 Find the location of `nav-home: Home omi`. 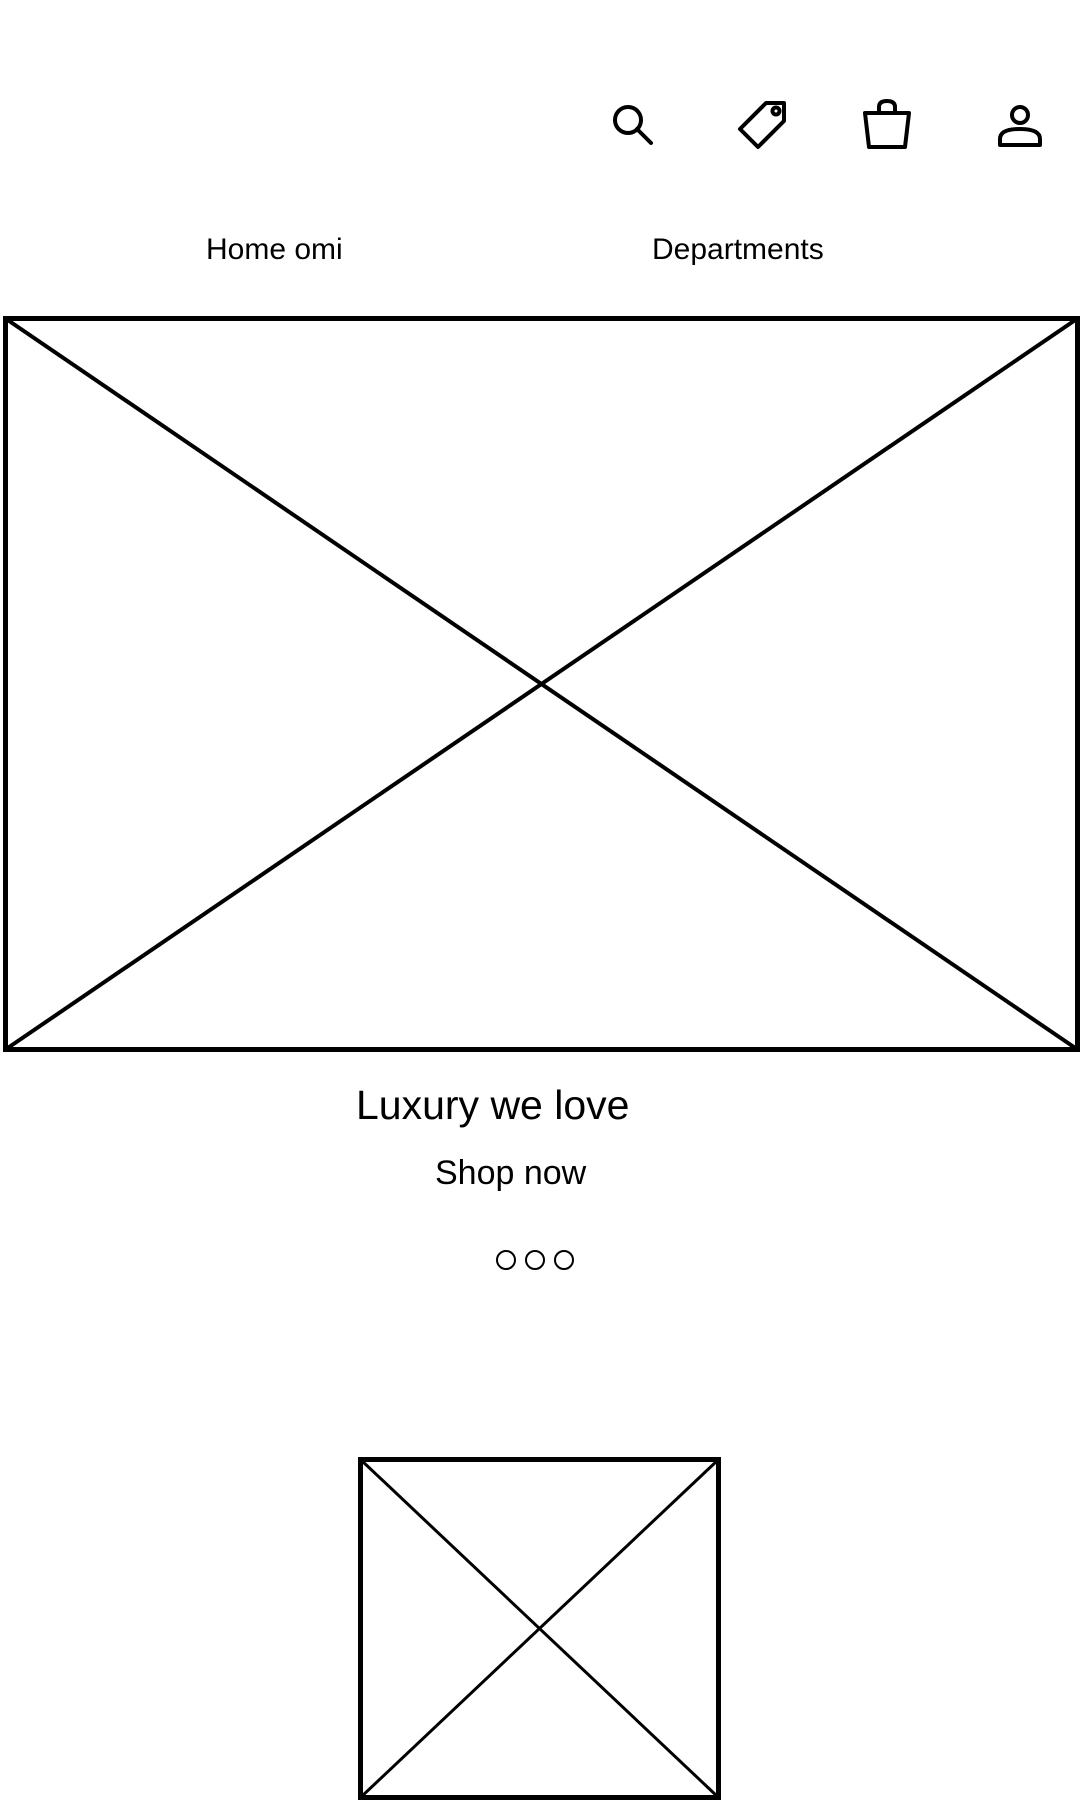

nav-home: Home omi is located at coordinates (274, 249).